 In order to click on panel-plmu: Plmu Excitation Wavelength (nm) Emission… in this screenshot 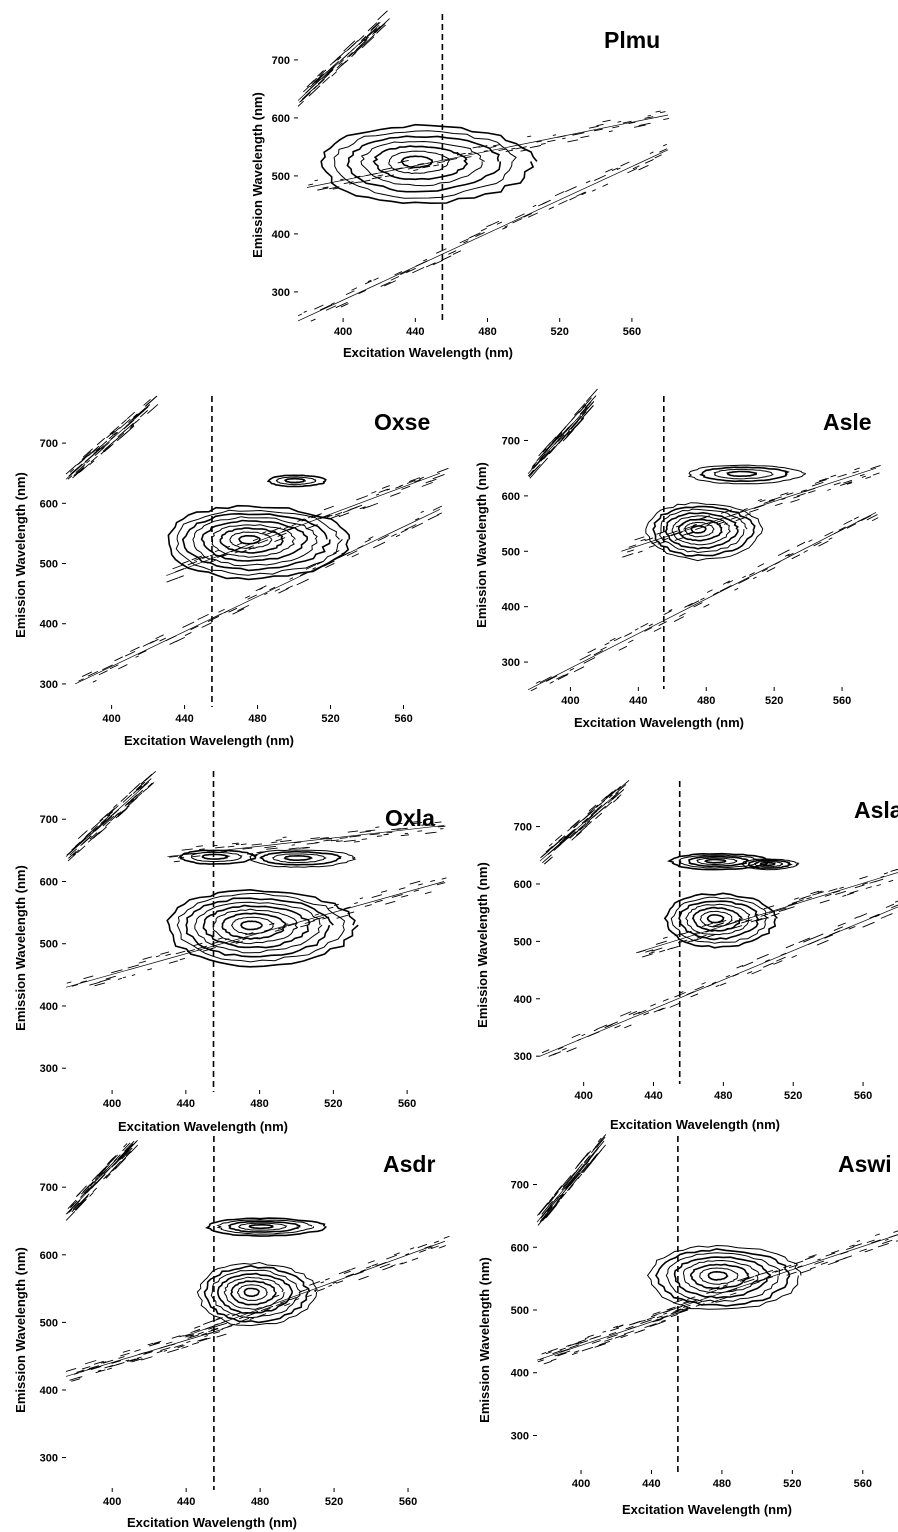, I will do `click(455, 193)`.